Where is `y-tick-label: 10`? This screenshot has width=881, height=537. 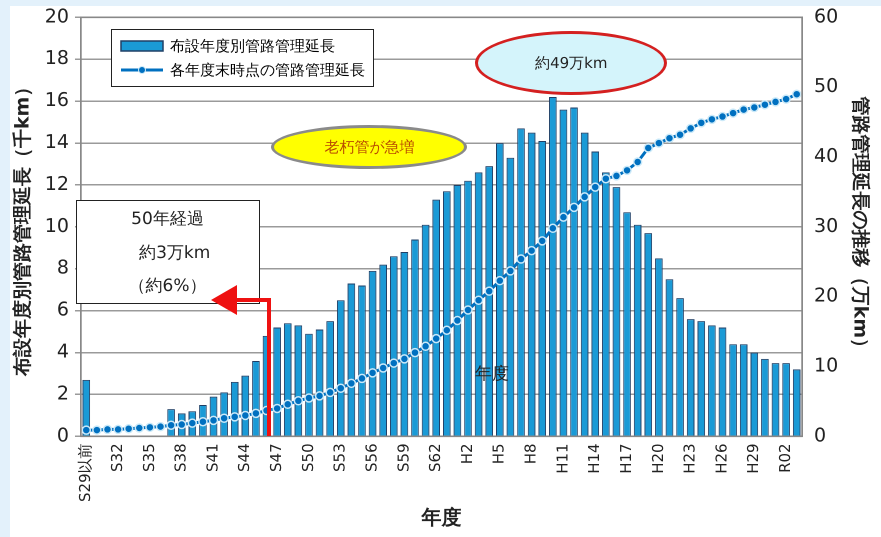
y-tick-label: 10 is located at coordinates (56, 225).